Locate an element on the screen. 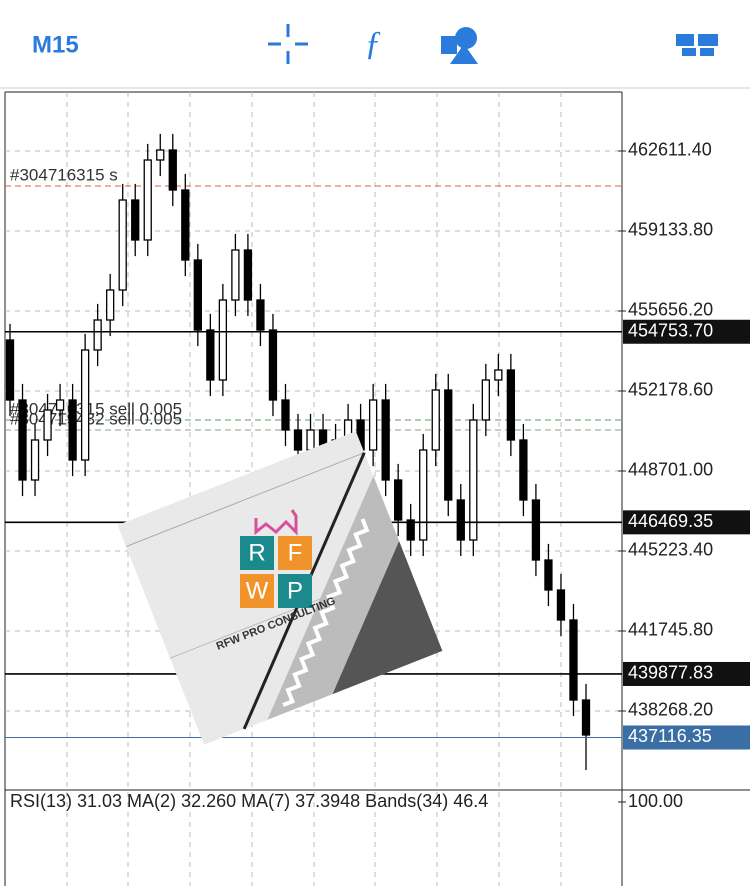 This screenshot has height=886, width=750. overlay-line is located at coordinates (245, 499).